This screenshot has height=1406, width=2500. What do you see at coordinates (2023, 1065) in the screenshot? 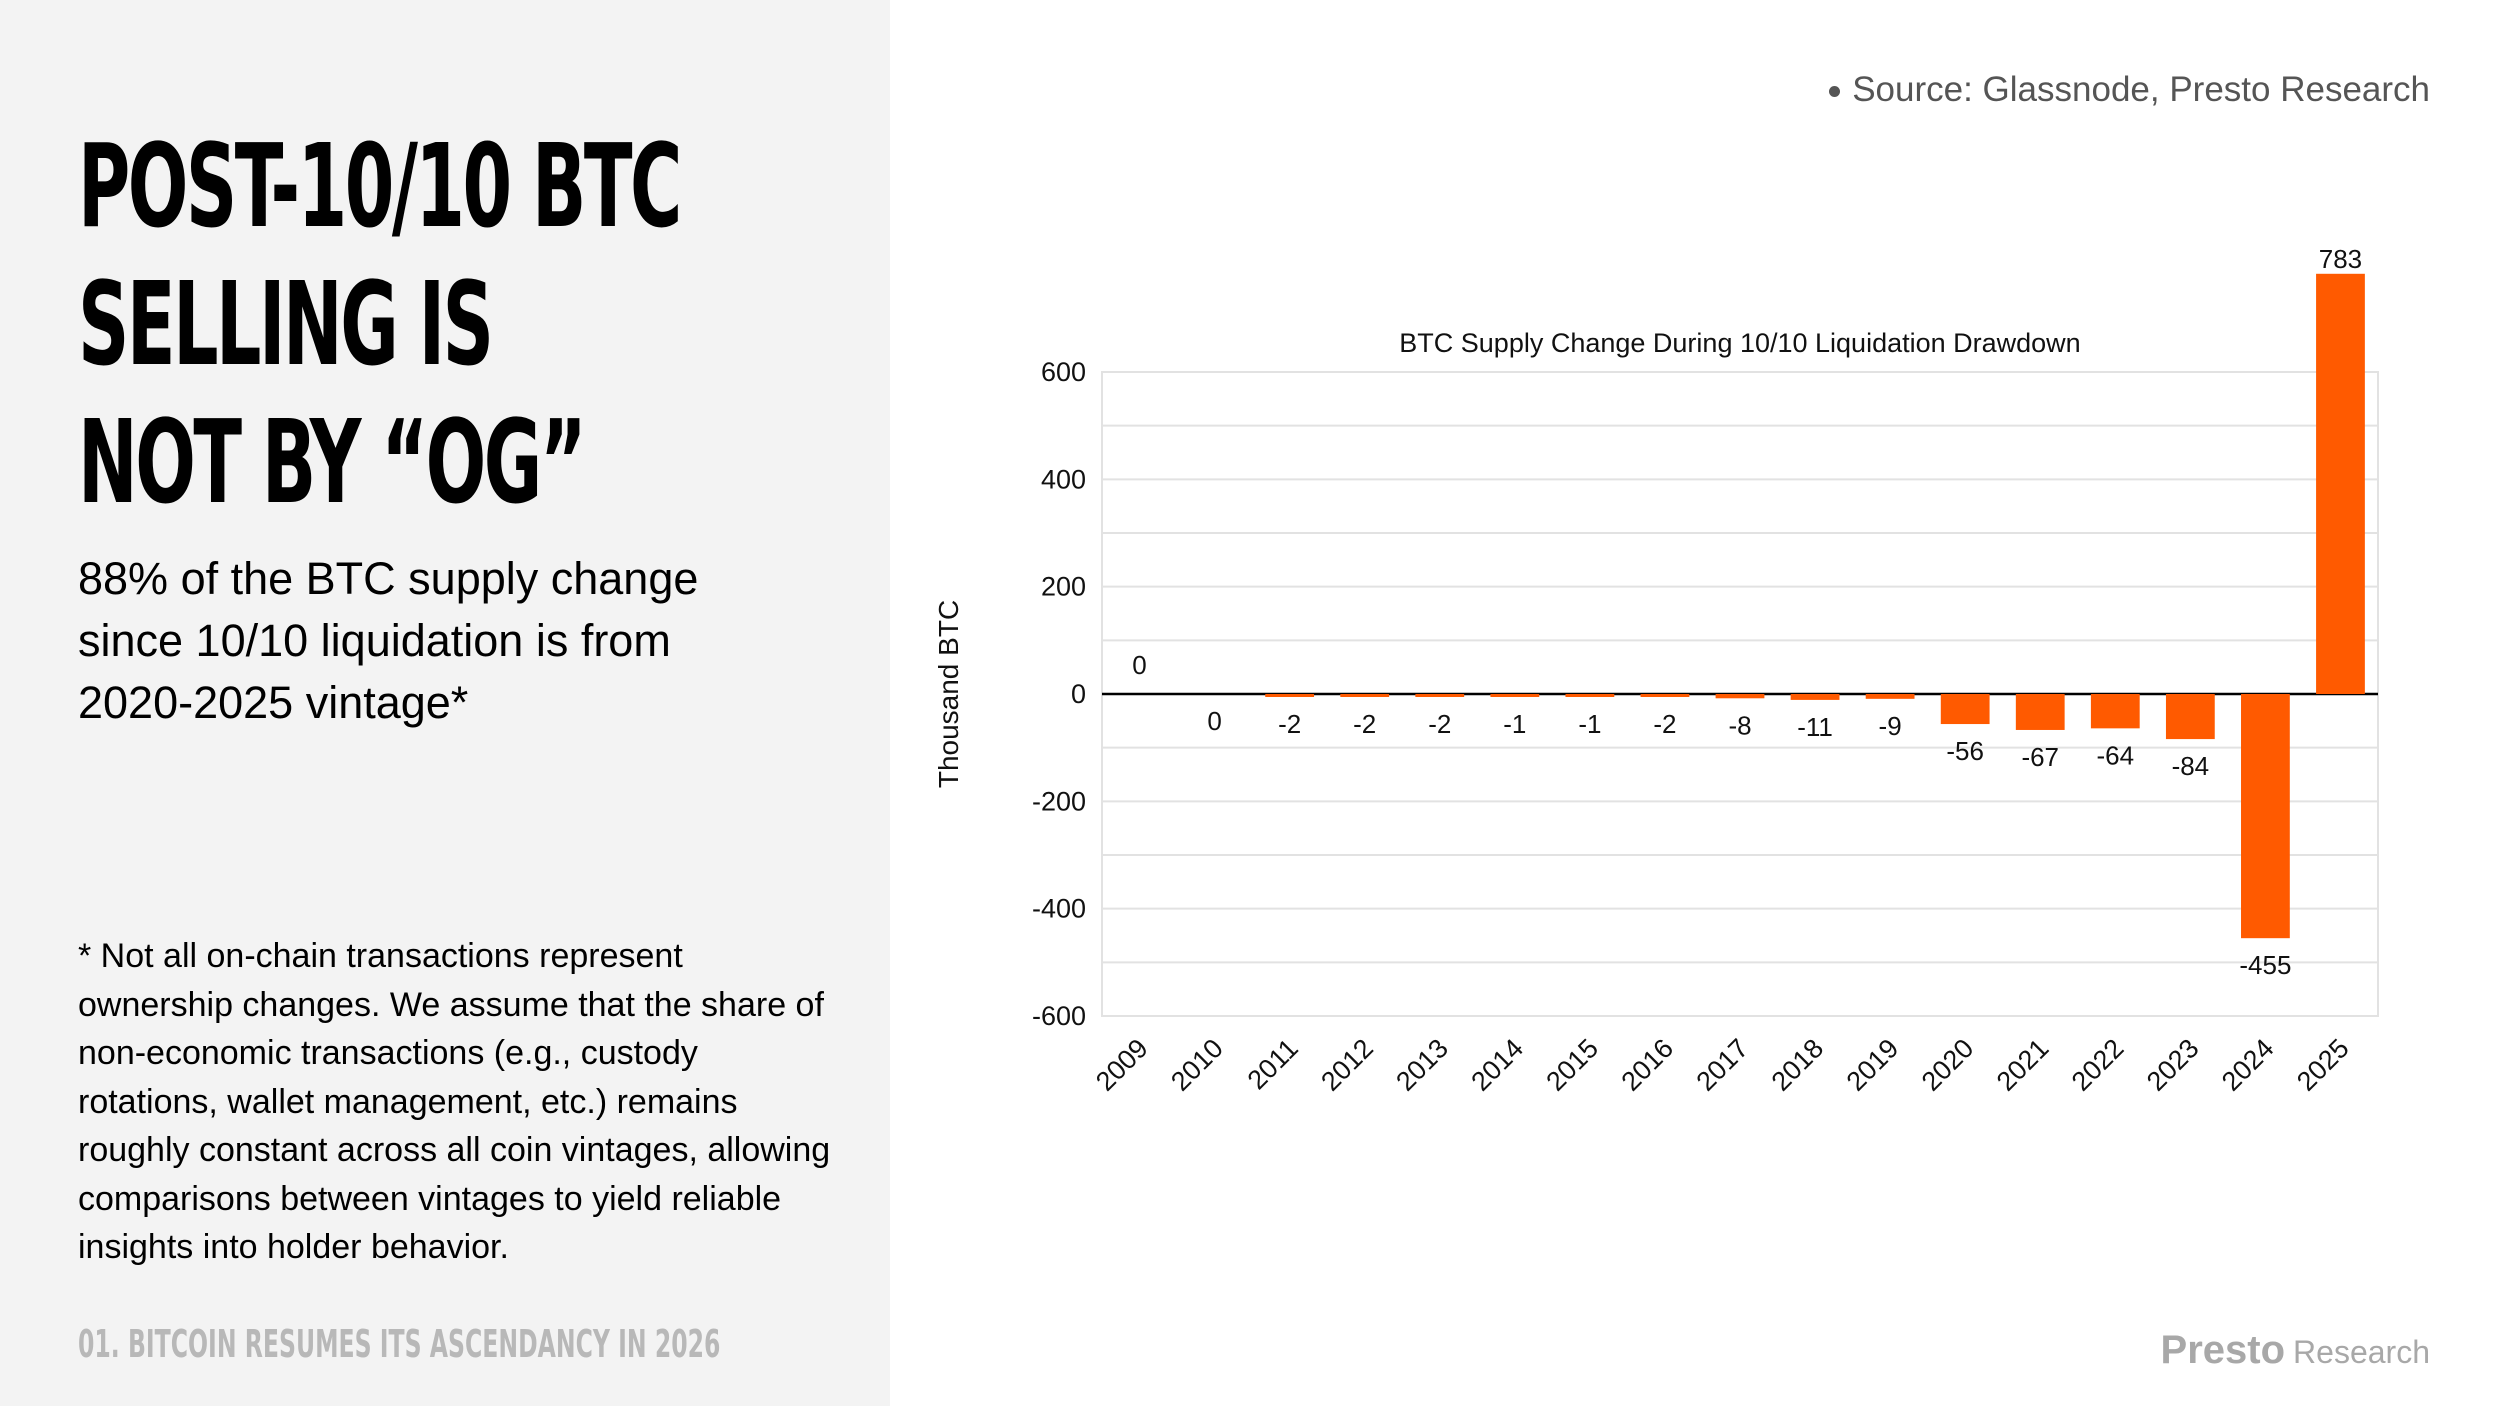
I see `x-tick-label: 2021` at bounding box center [2023, 1065].